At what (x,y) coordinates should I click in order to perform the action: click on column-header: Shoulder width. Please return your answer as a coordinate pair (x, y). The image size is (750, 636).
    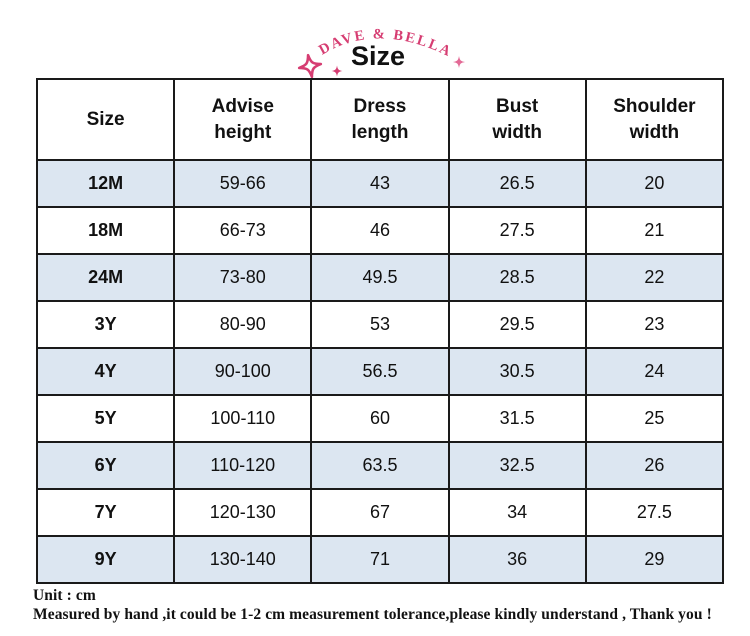
    Looking at the image, I should click on (654, 119).